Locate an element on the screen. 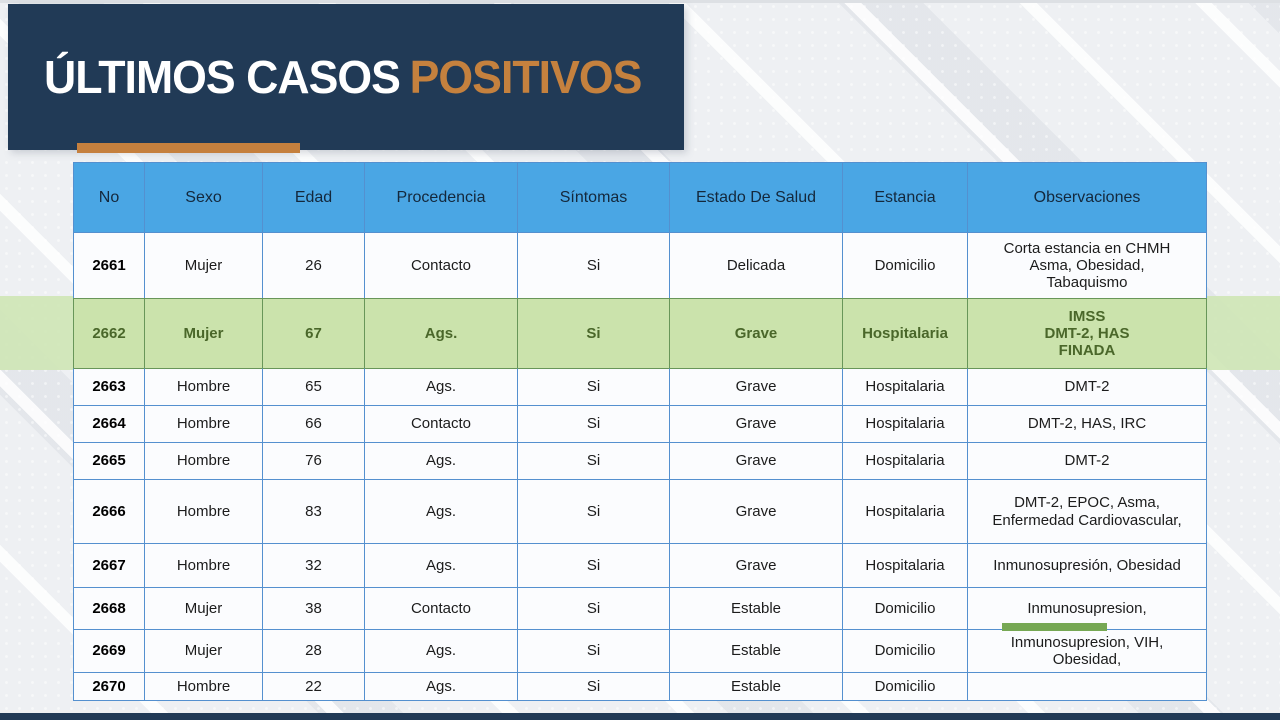 The width and height of the screenshot is (1280, 720). cell-edad: 65 is located at coordinates (314, 386).